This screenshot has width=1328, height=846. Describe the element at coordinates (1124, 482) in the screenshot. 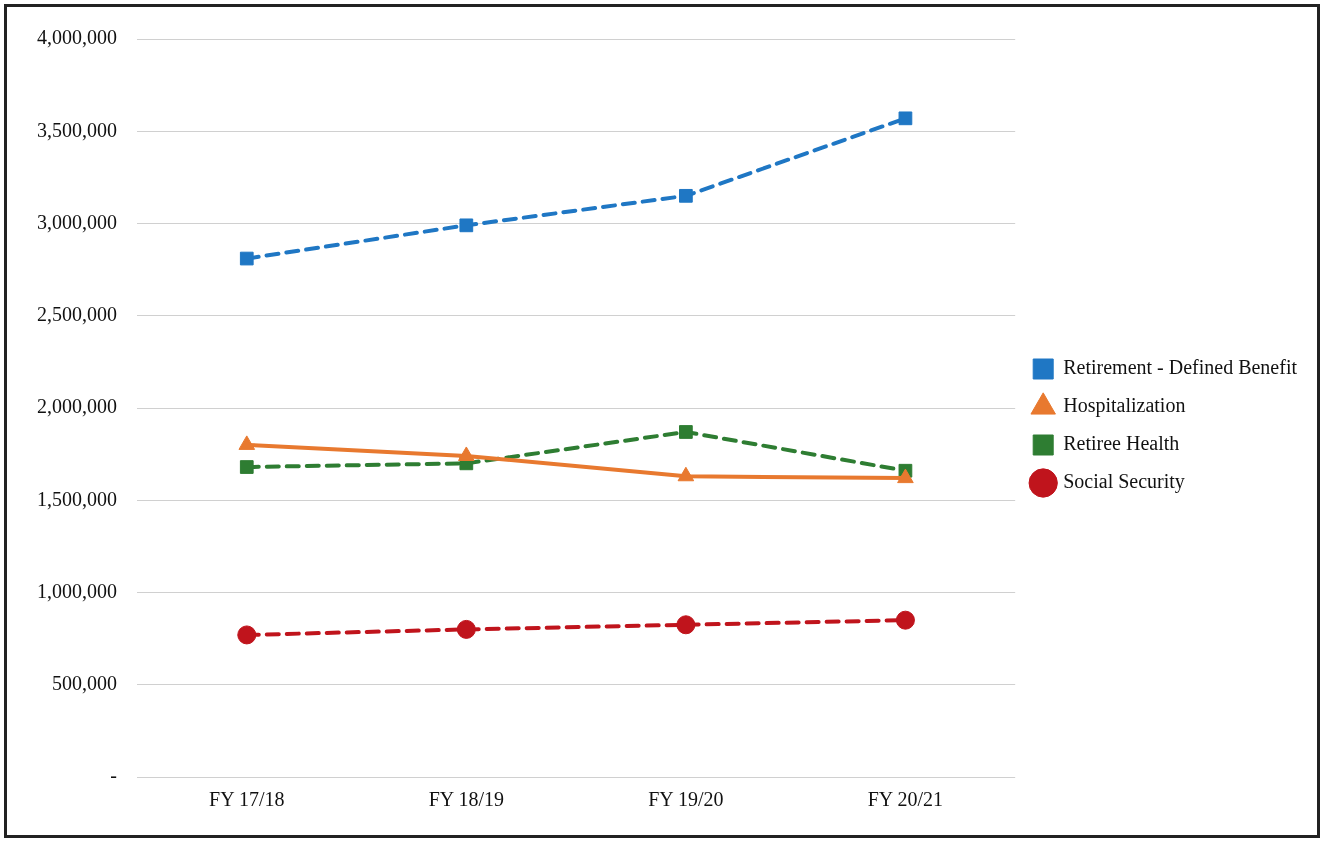

I see `legend-label: Social Security` at that location.